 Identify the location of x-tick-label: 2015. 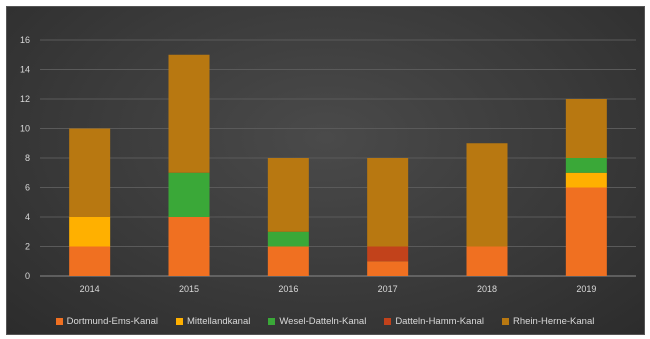
(189, 289).